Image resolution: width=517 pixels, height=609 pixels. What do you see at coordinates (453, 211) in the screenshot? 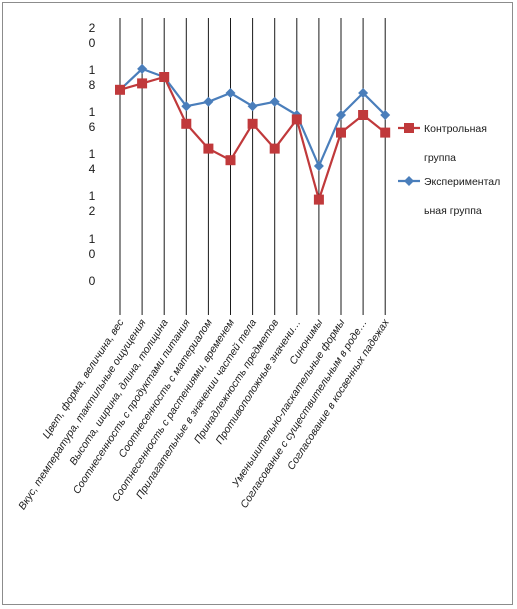
I see `legend-label: ьная группа` at bounding box center [453, 211].